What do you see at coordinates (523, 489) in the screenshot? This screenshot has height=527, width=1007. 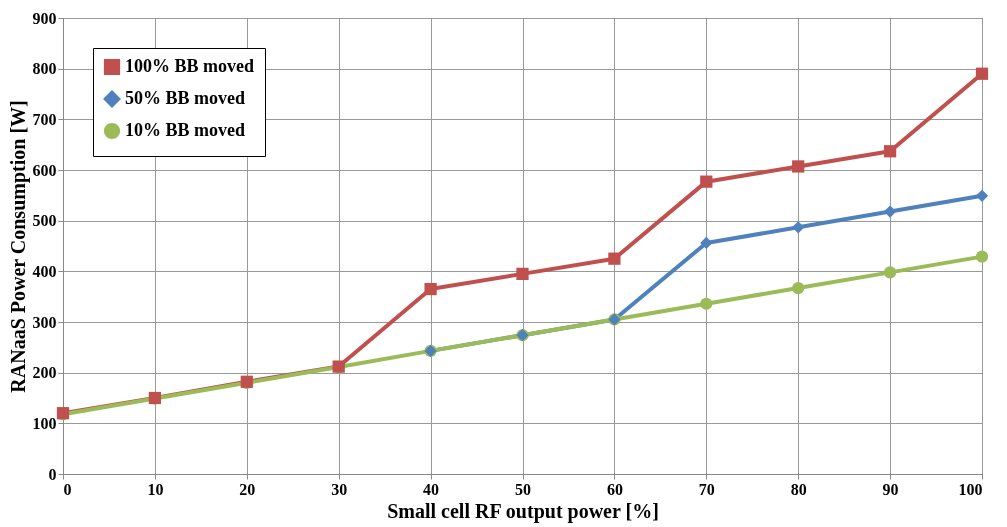 I see `x-tick-label: 50` at bounding box center [523, 489].